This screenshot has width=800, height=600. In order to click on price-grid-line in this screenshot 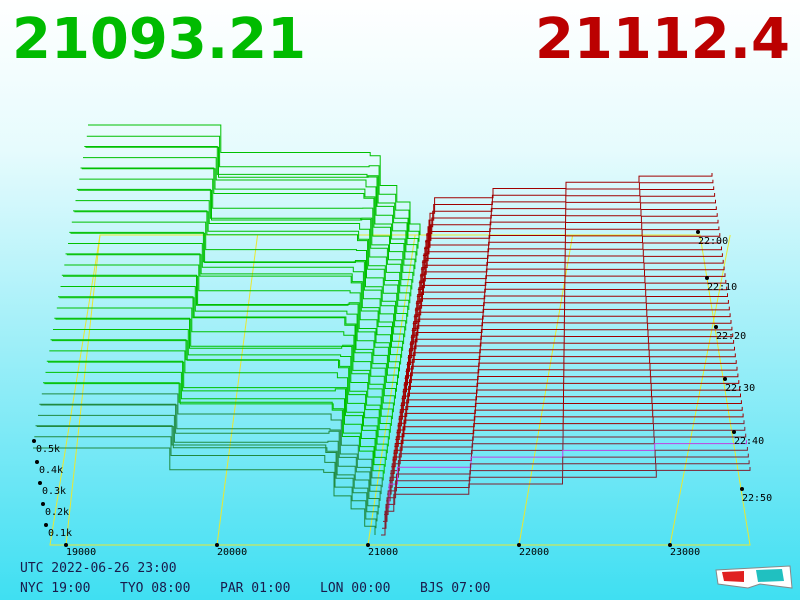, I will do `click(391, 390)`.